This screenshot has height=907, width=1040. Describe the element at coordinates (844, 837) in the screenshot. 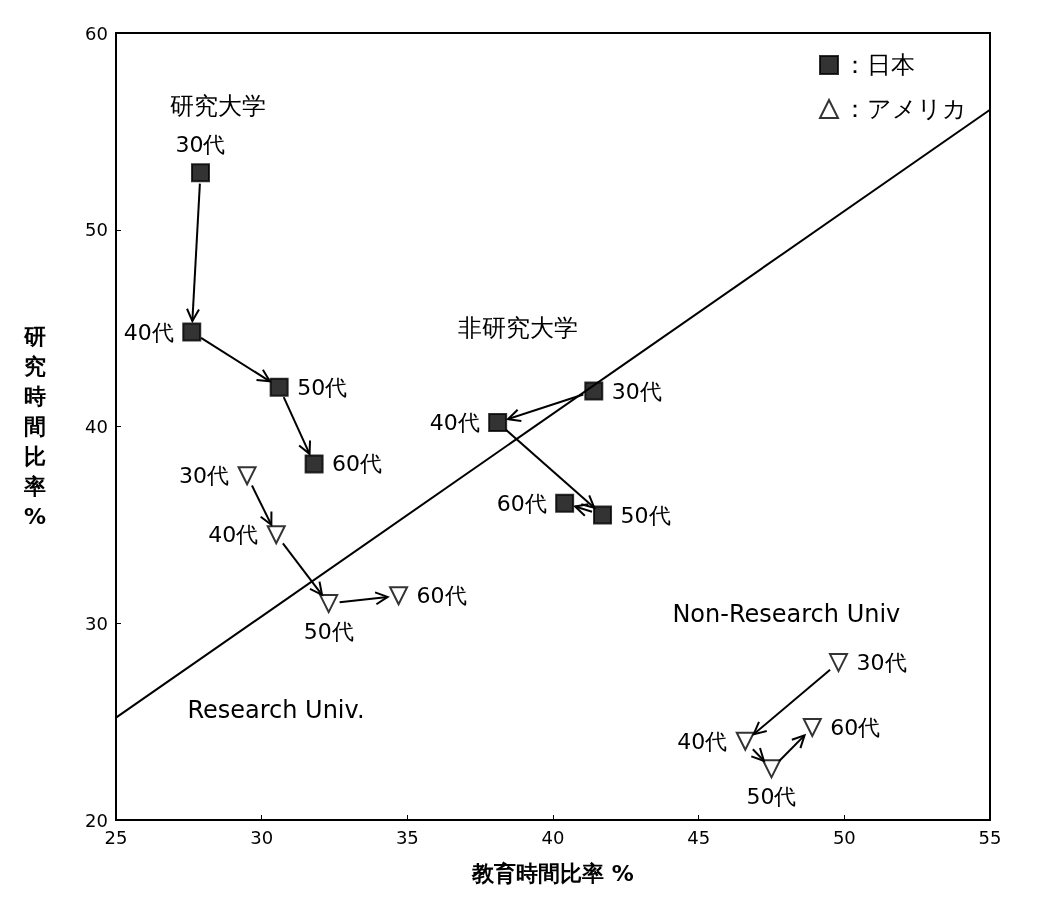

I see `x-tick-label: 50` at that location.